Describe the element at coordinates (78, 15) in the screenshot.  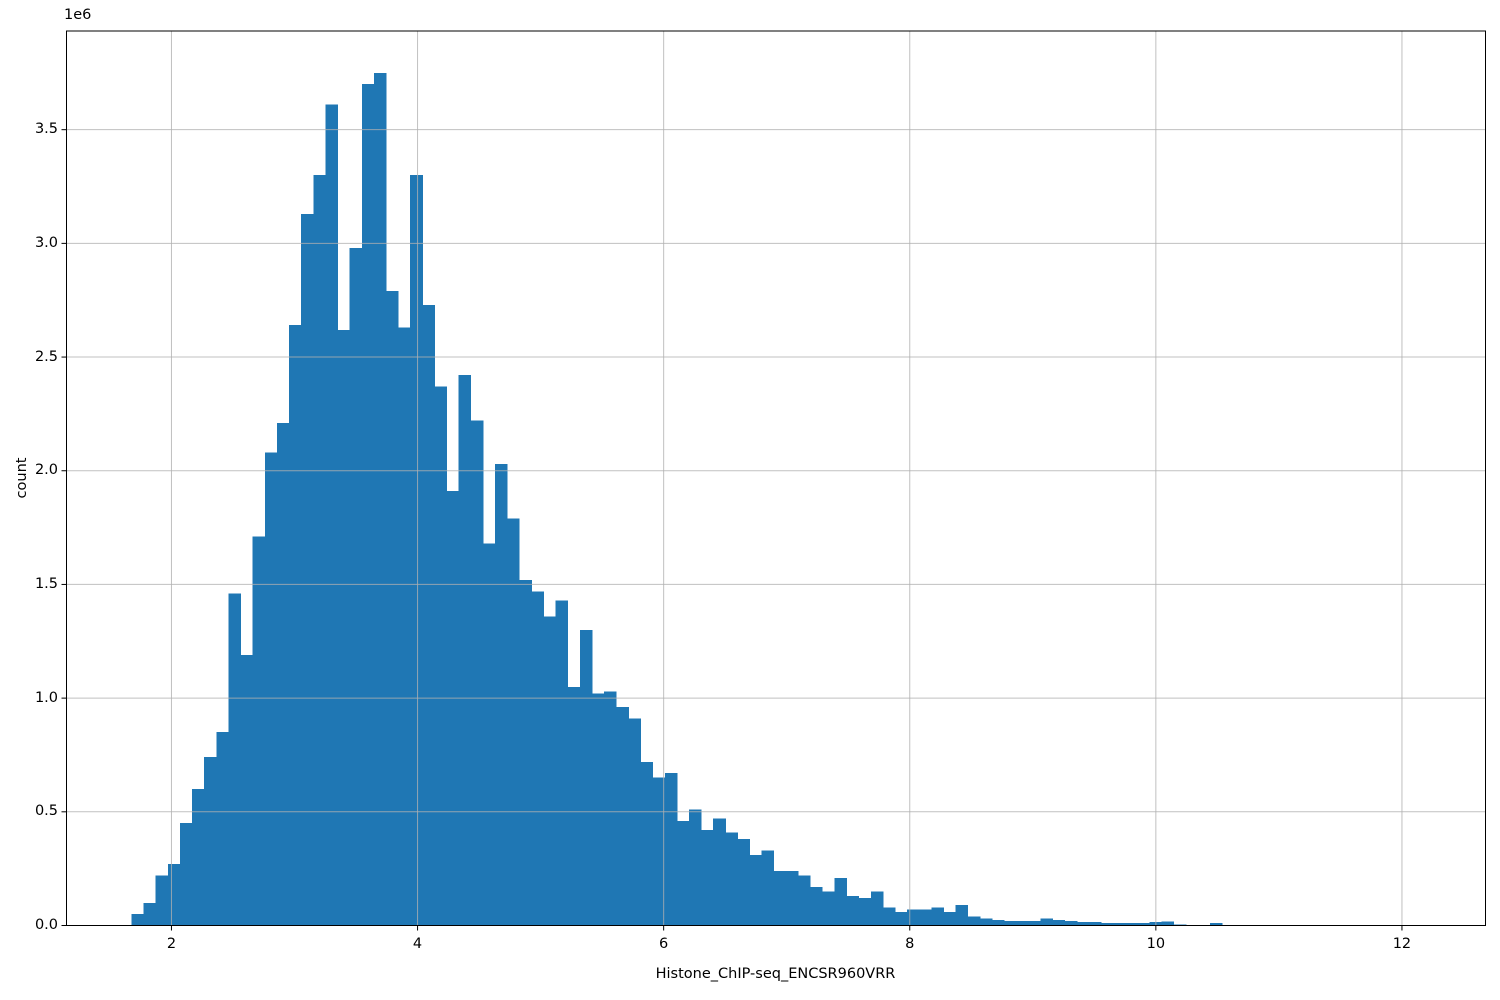
I see `y-axis-offset-label: 1e6` at that location.